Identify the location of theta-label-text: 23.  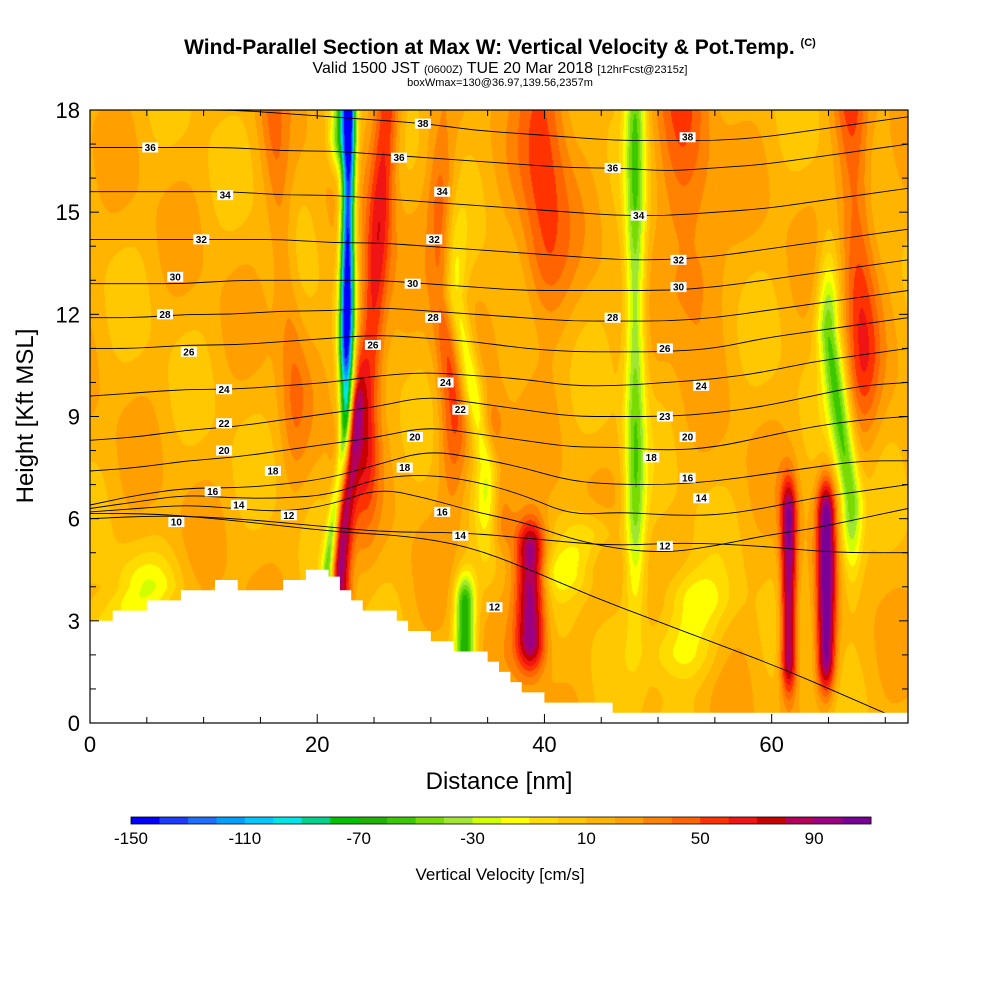
(665, 417).